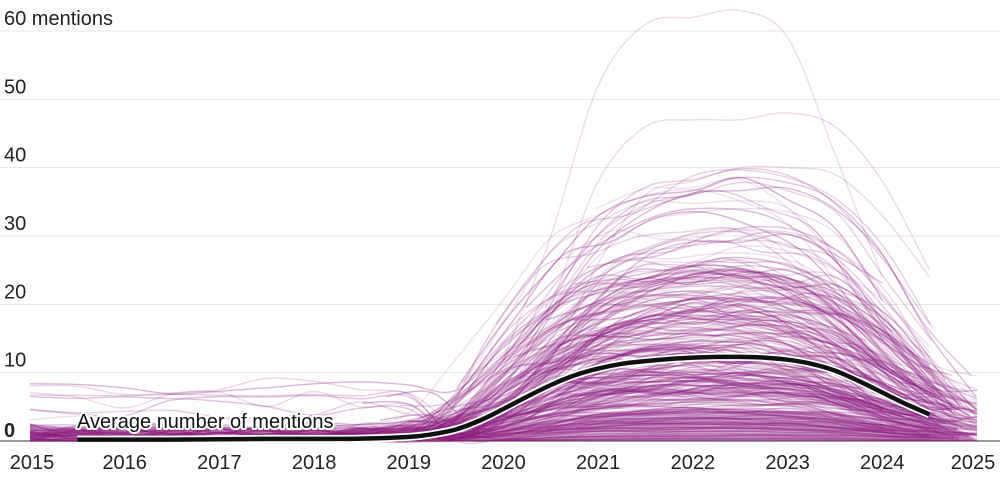  What do you see at coordinates (503, 463) in the screenshot?
I see `x-tick-label: 2020` at bounding box center [503, 463].